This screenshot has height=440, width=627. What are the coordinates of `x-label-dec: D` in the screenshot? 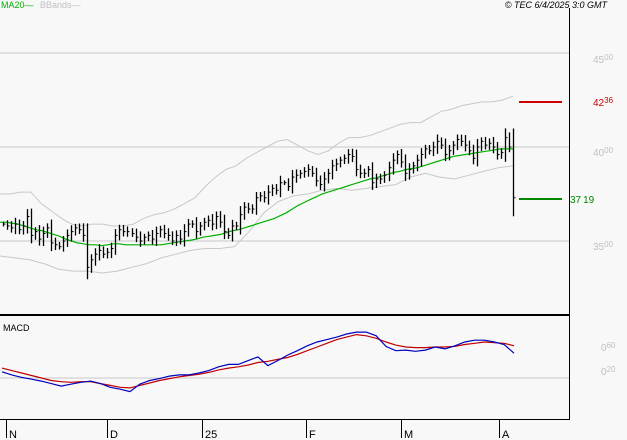 It's located at (114, 434).